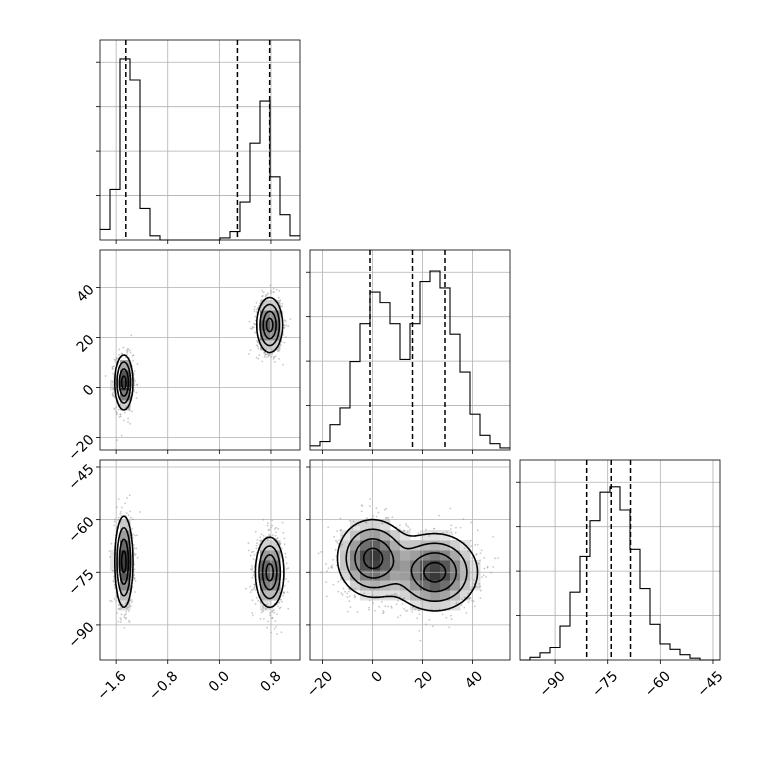 The width and height of the screenshot is (760, 760). What do you see at coordinates (81, 635) in the screenshot?
I see `y-tick-label-p2: −90` at bounding box center [81, 635].